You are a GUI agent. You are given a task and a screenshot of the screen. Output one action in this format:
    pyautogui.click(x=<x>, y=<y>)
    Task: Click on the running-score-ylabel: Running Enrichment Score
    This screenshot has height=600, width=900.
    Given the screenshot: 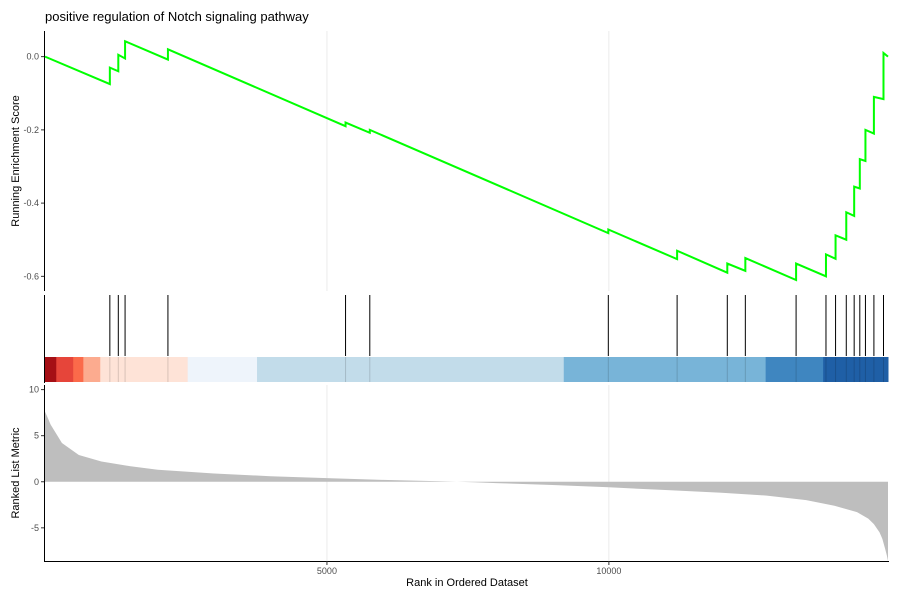 What is the action you would take?
    pyautogui.click(x=16, y=160)
    